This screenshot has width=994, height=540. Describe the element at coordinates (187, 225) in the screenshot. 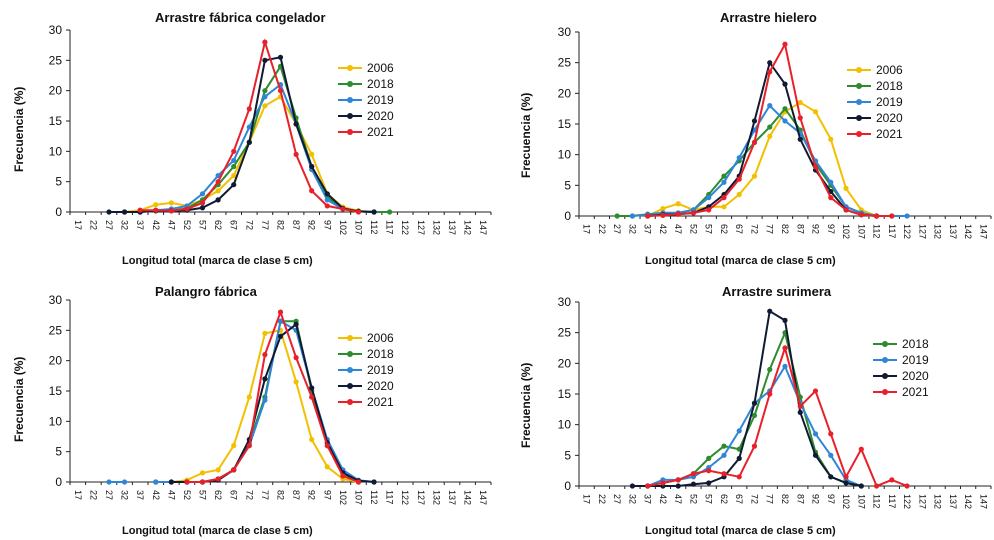

I see `x-tick-label: 52` at that location.